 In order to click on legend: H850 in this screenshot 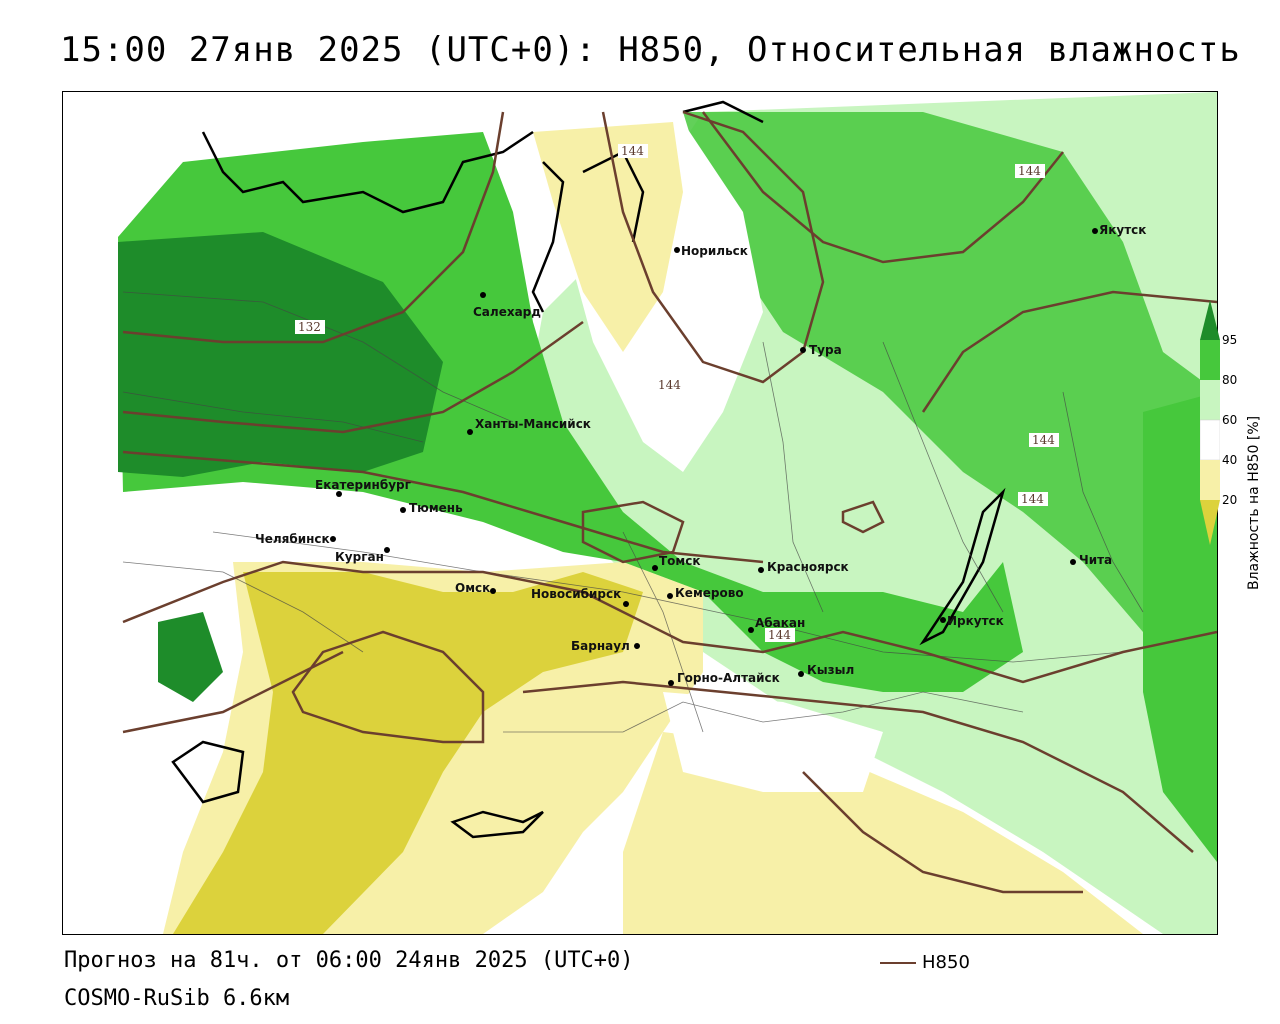, I will do `click(925, 962)`.